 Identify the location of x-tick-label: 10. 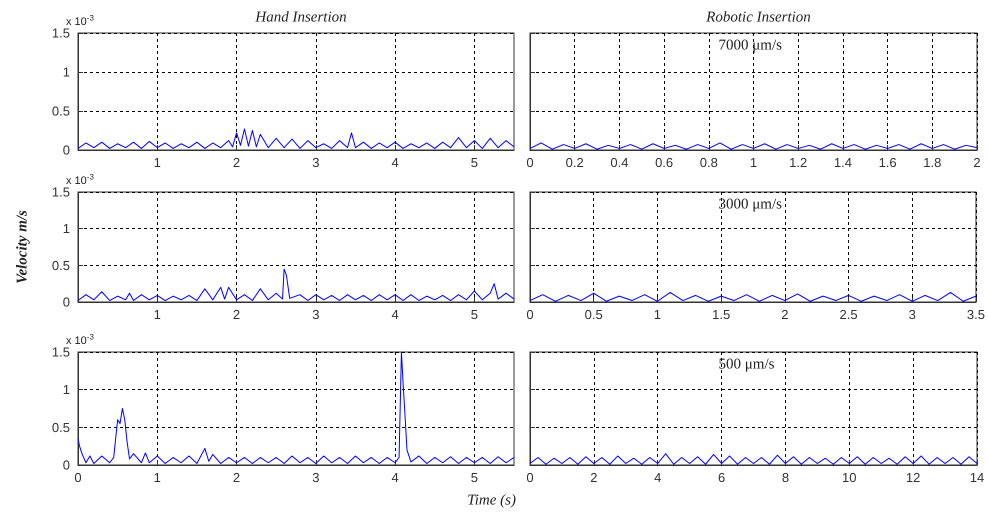
(849, 477).